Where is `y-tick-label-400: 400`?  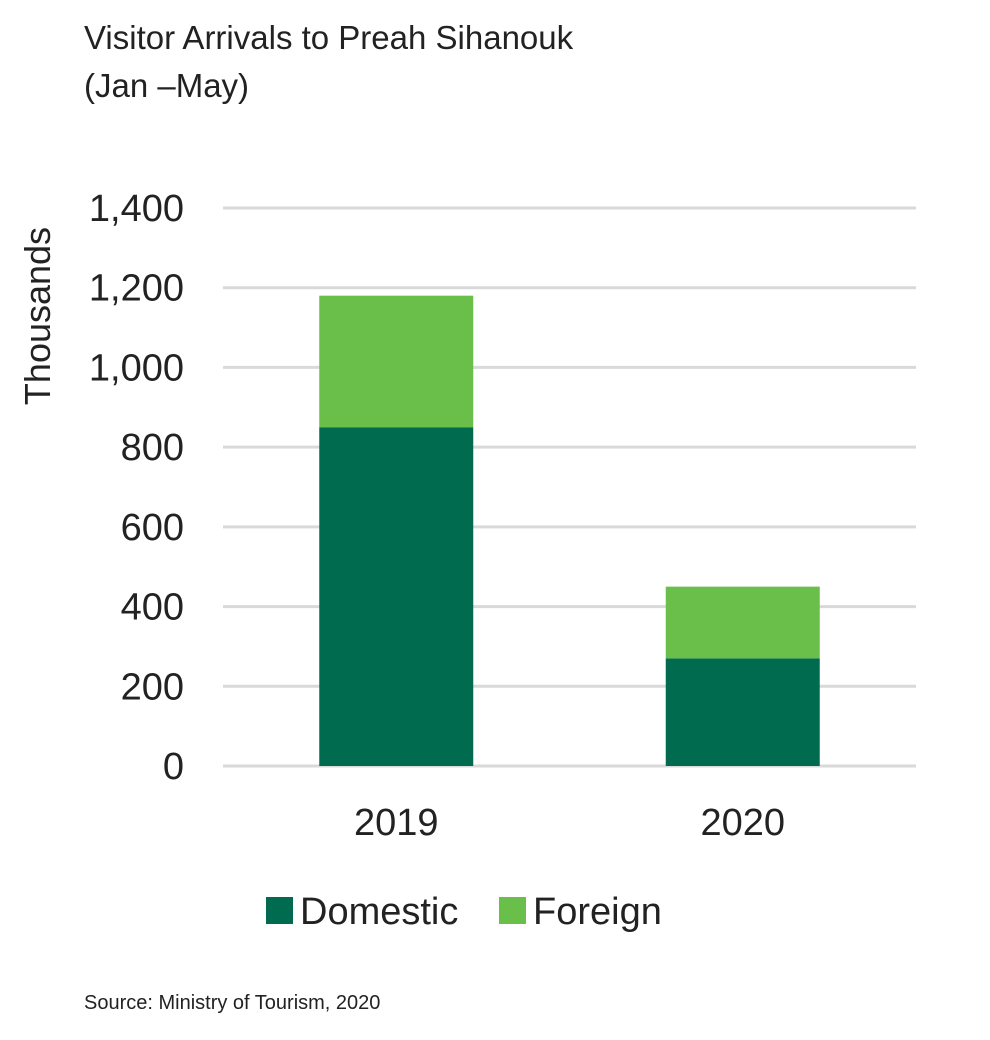
y-tick-label-400: 400 is located at coordinates (152, 608).